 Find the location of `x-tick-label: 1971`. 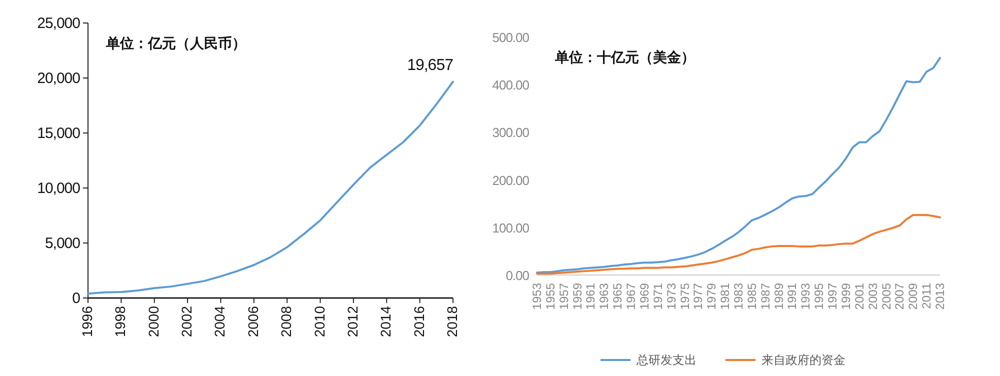

x-tick-label: 1971 is located at coordinates (657, 296).